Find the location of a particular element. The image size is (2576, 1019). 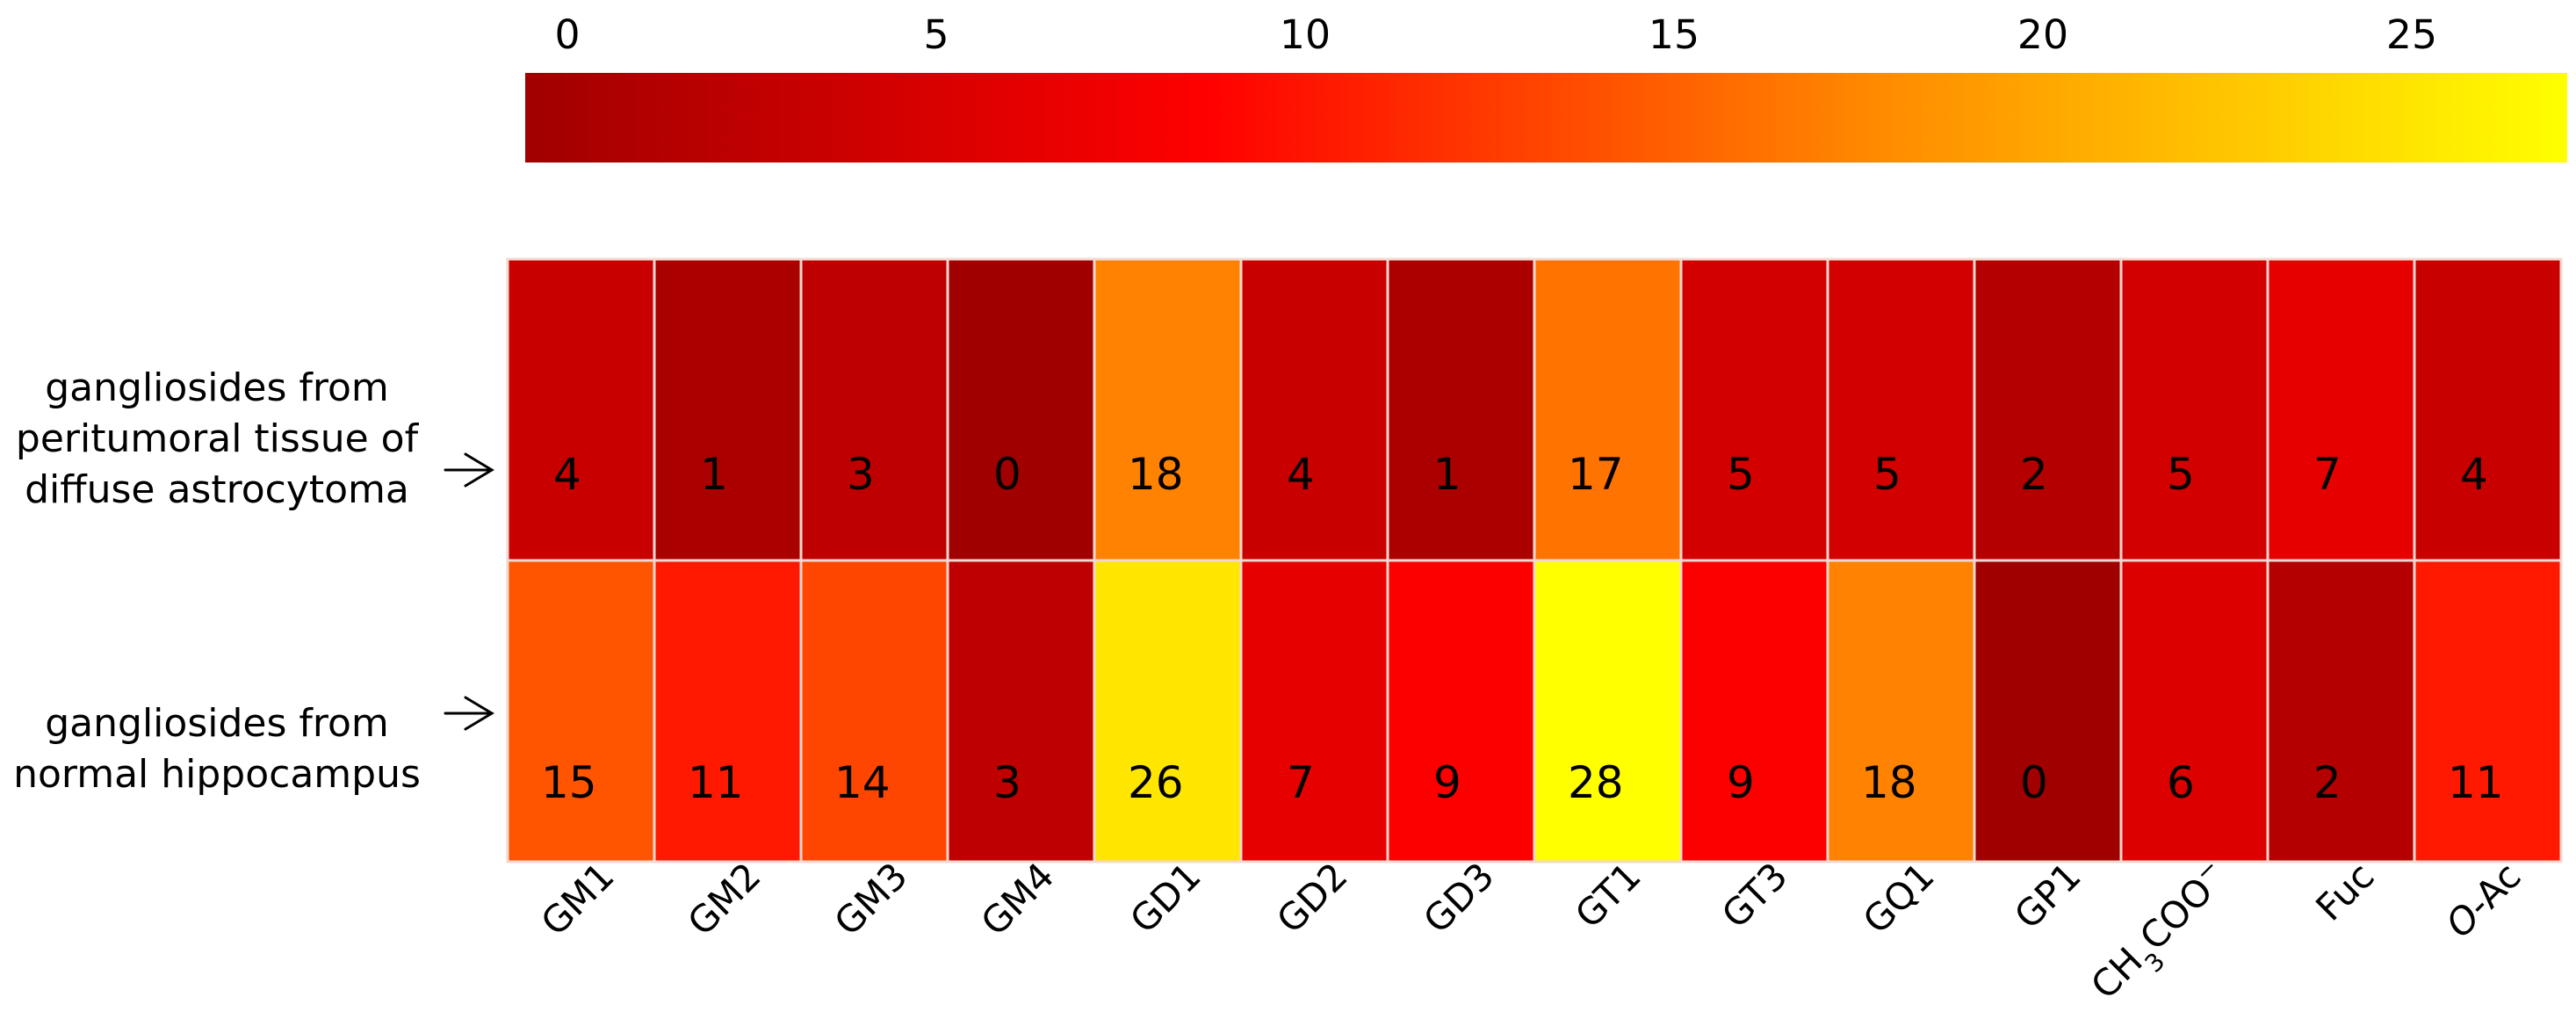

column-label: GD3 is located at coordinates (1458, 897).